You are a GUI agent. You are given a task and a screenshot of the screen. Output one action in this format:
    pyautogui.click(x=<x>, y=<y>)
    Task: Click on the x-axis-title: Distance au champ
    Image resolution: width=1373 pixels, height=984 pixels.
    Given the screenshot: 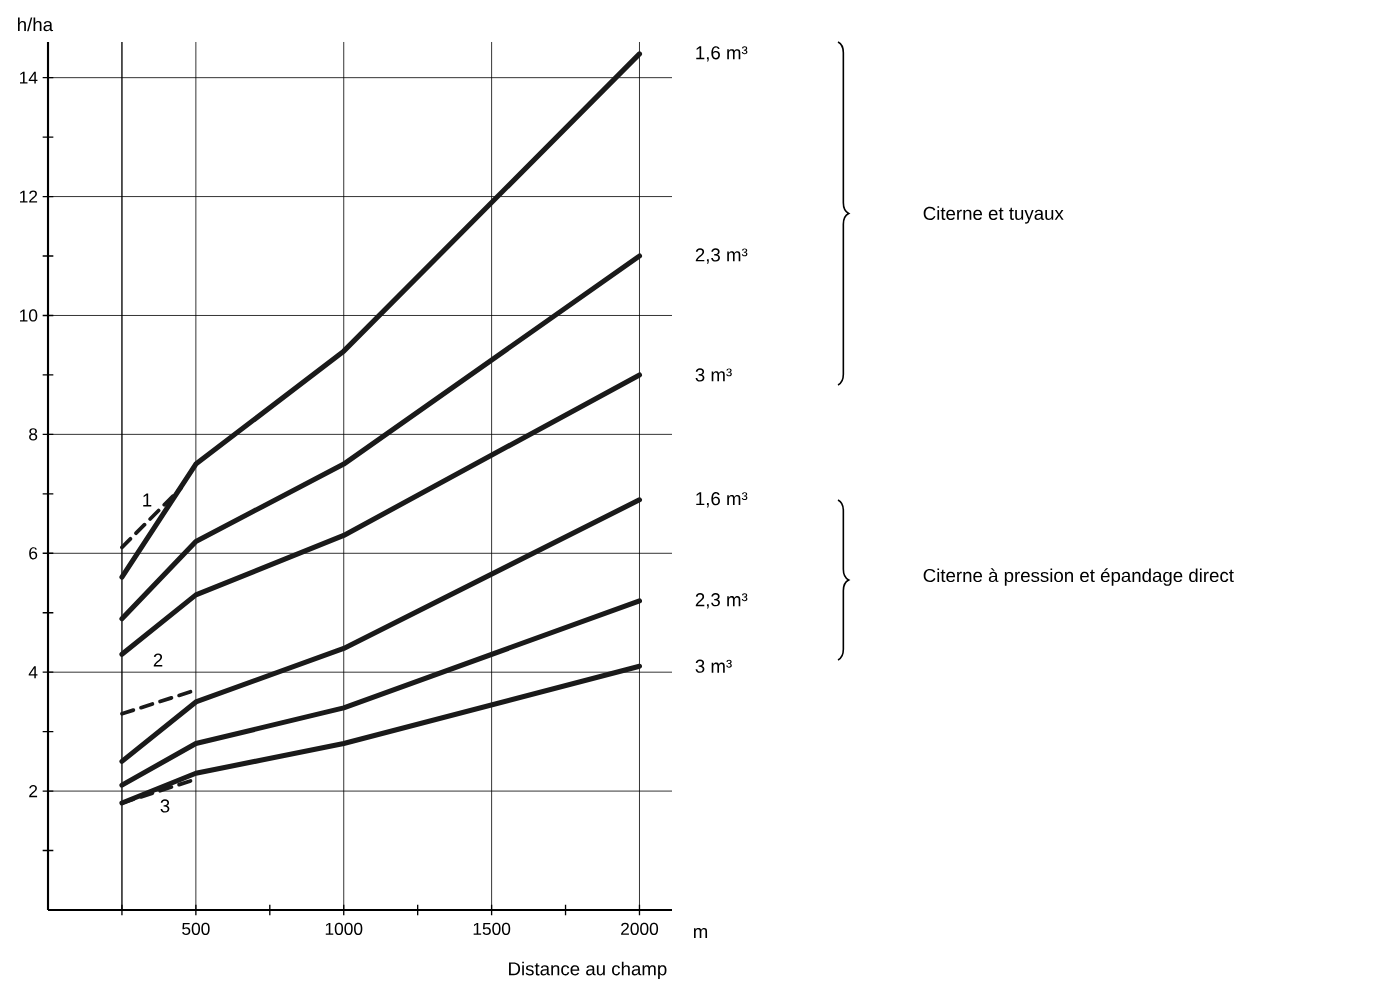 What is the action you would take?
    pyautogui.click(x=588, y=970)
    